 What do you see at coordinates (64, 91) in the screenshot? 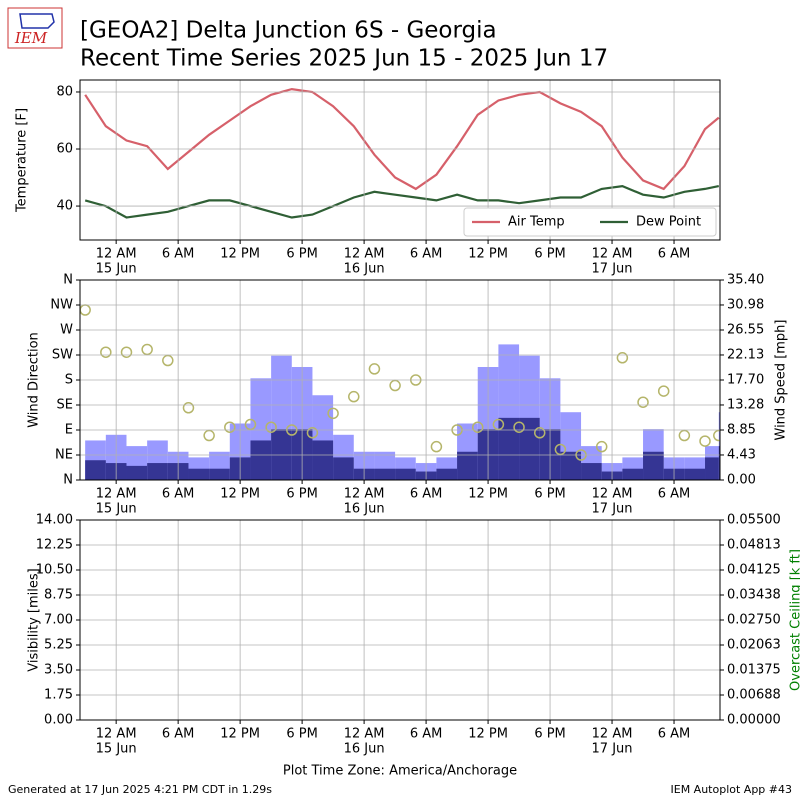
I see `y-tick-label: 80` at bounding box center [64, 91].